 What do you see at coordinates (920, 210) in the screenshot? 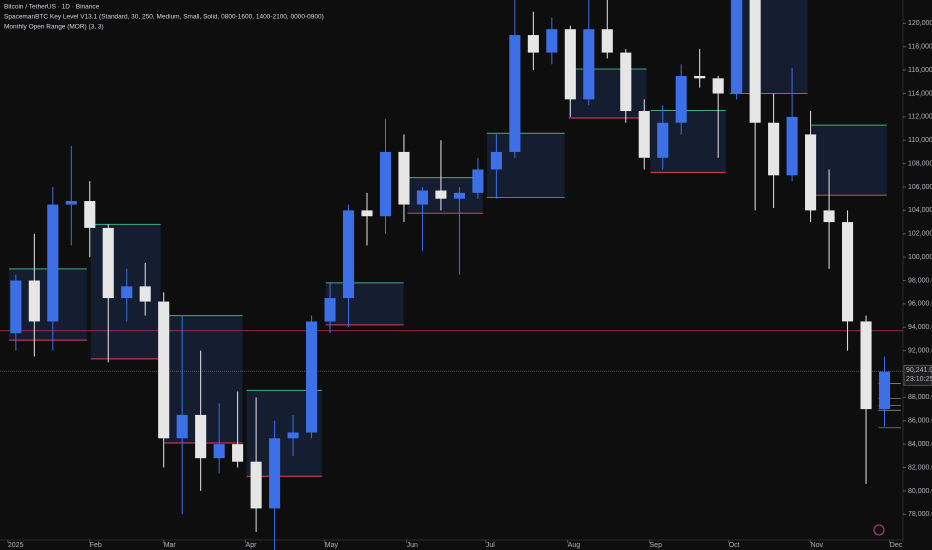
I see `y-tick-label: 104,000.00` at bounding box center [920, 210].